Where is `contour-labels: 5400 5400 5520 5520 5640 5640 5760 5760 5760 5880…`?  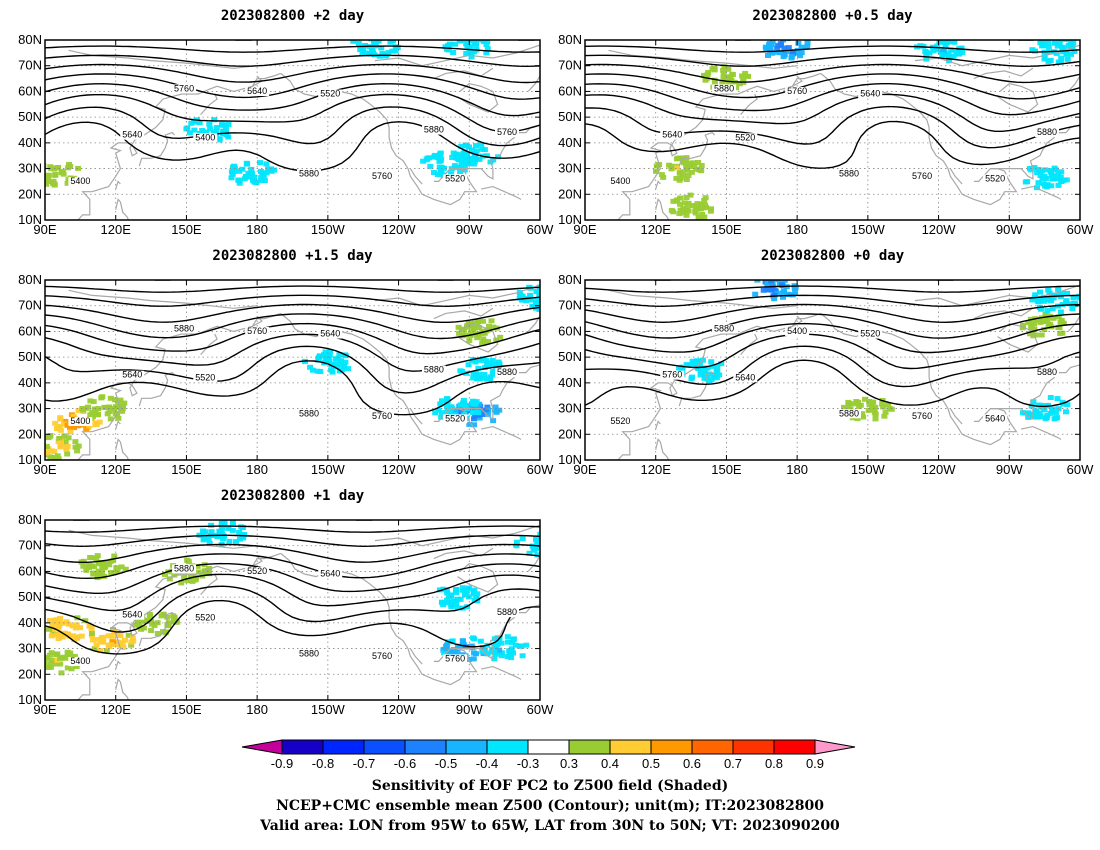 contour-labels: 5400 5400 5520 5520 5640 5640 5760 5760 5760 5880… is located at coordinates (293, 134).